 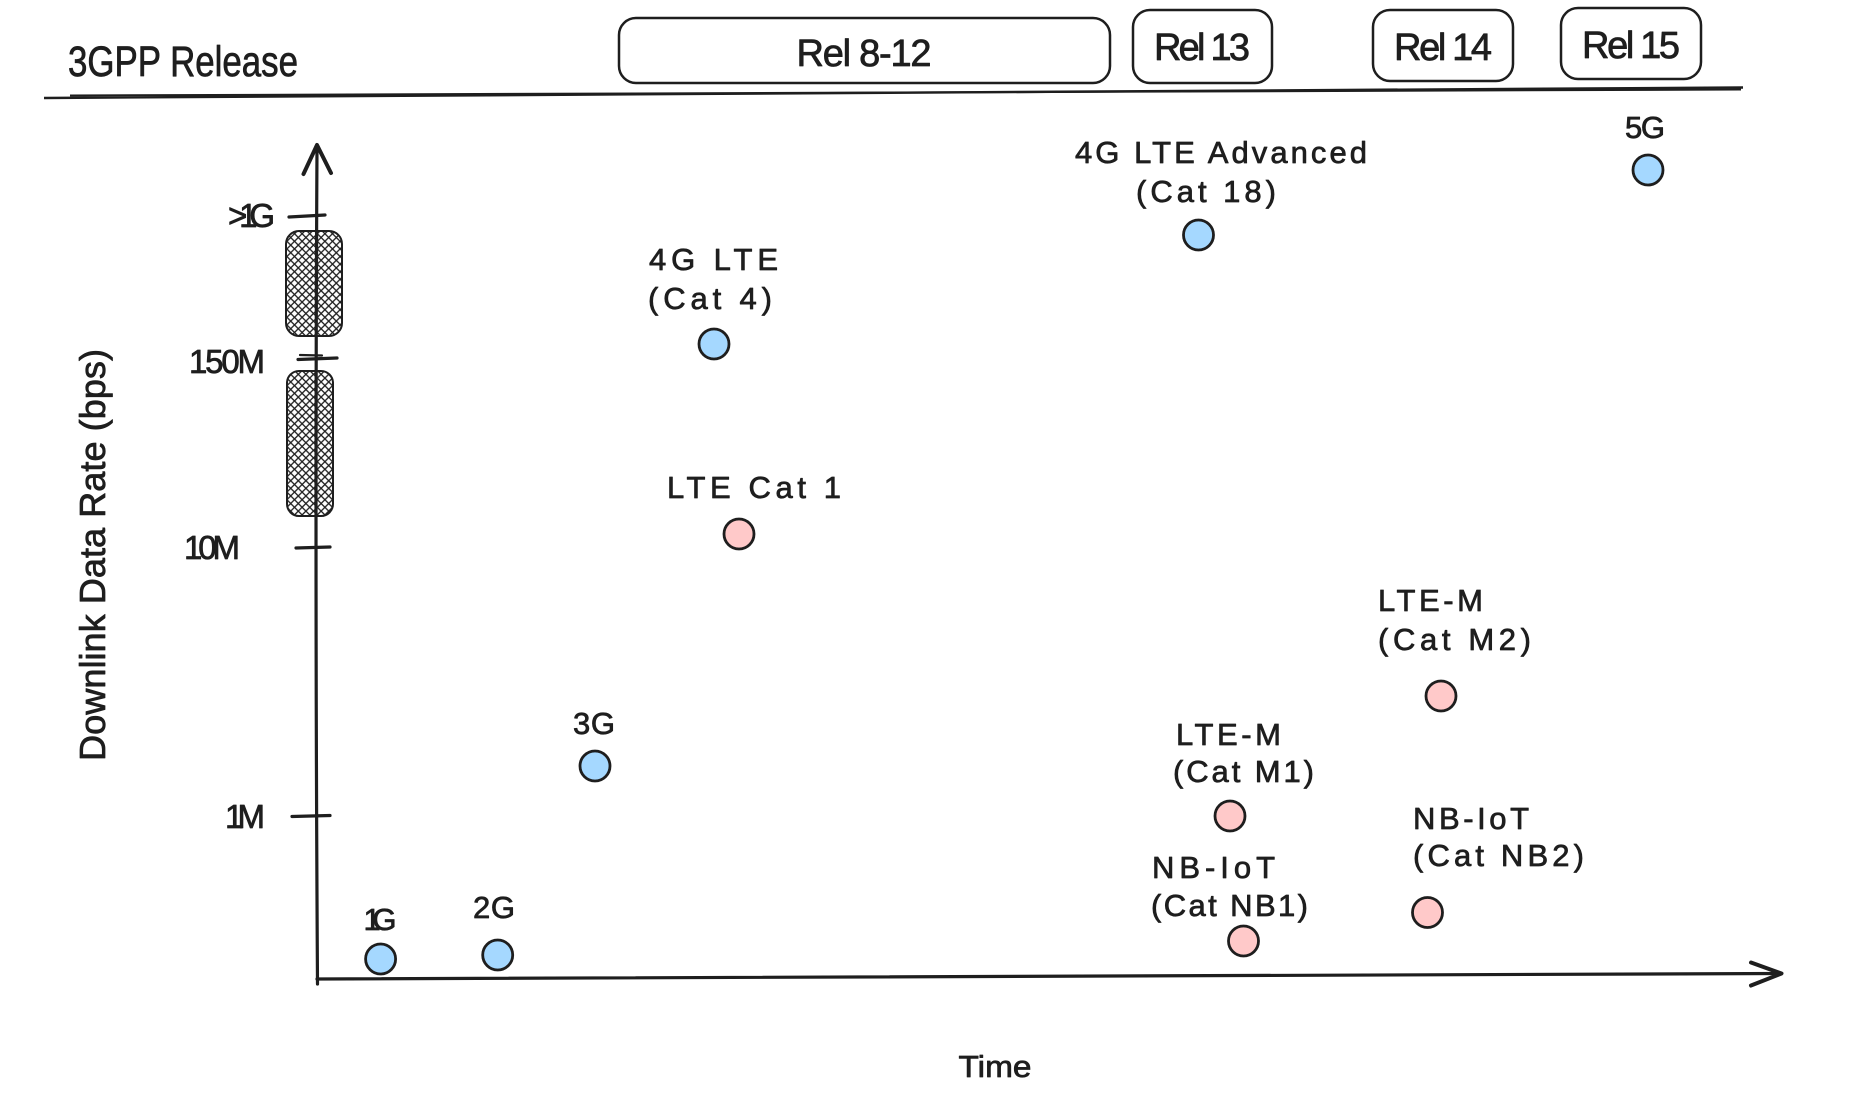 I want to click on svg-text: Rel 13, so click(x=1202, y=48).